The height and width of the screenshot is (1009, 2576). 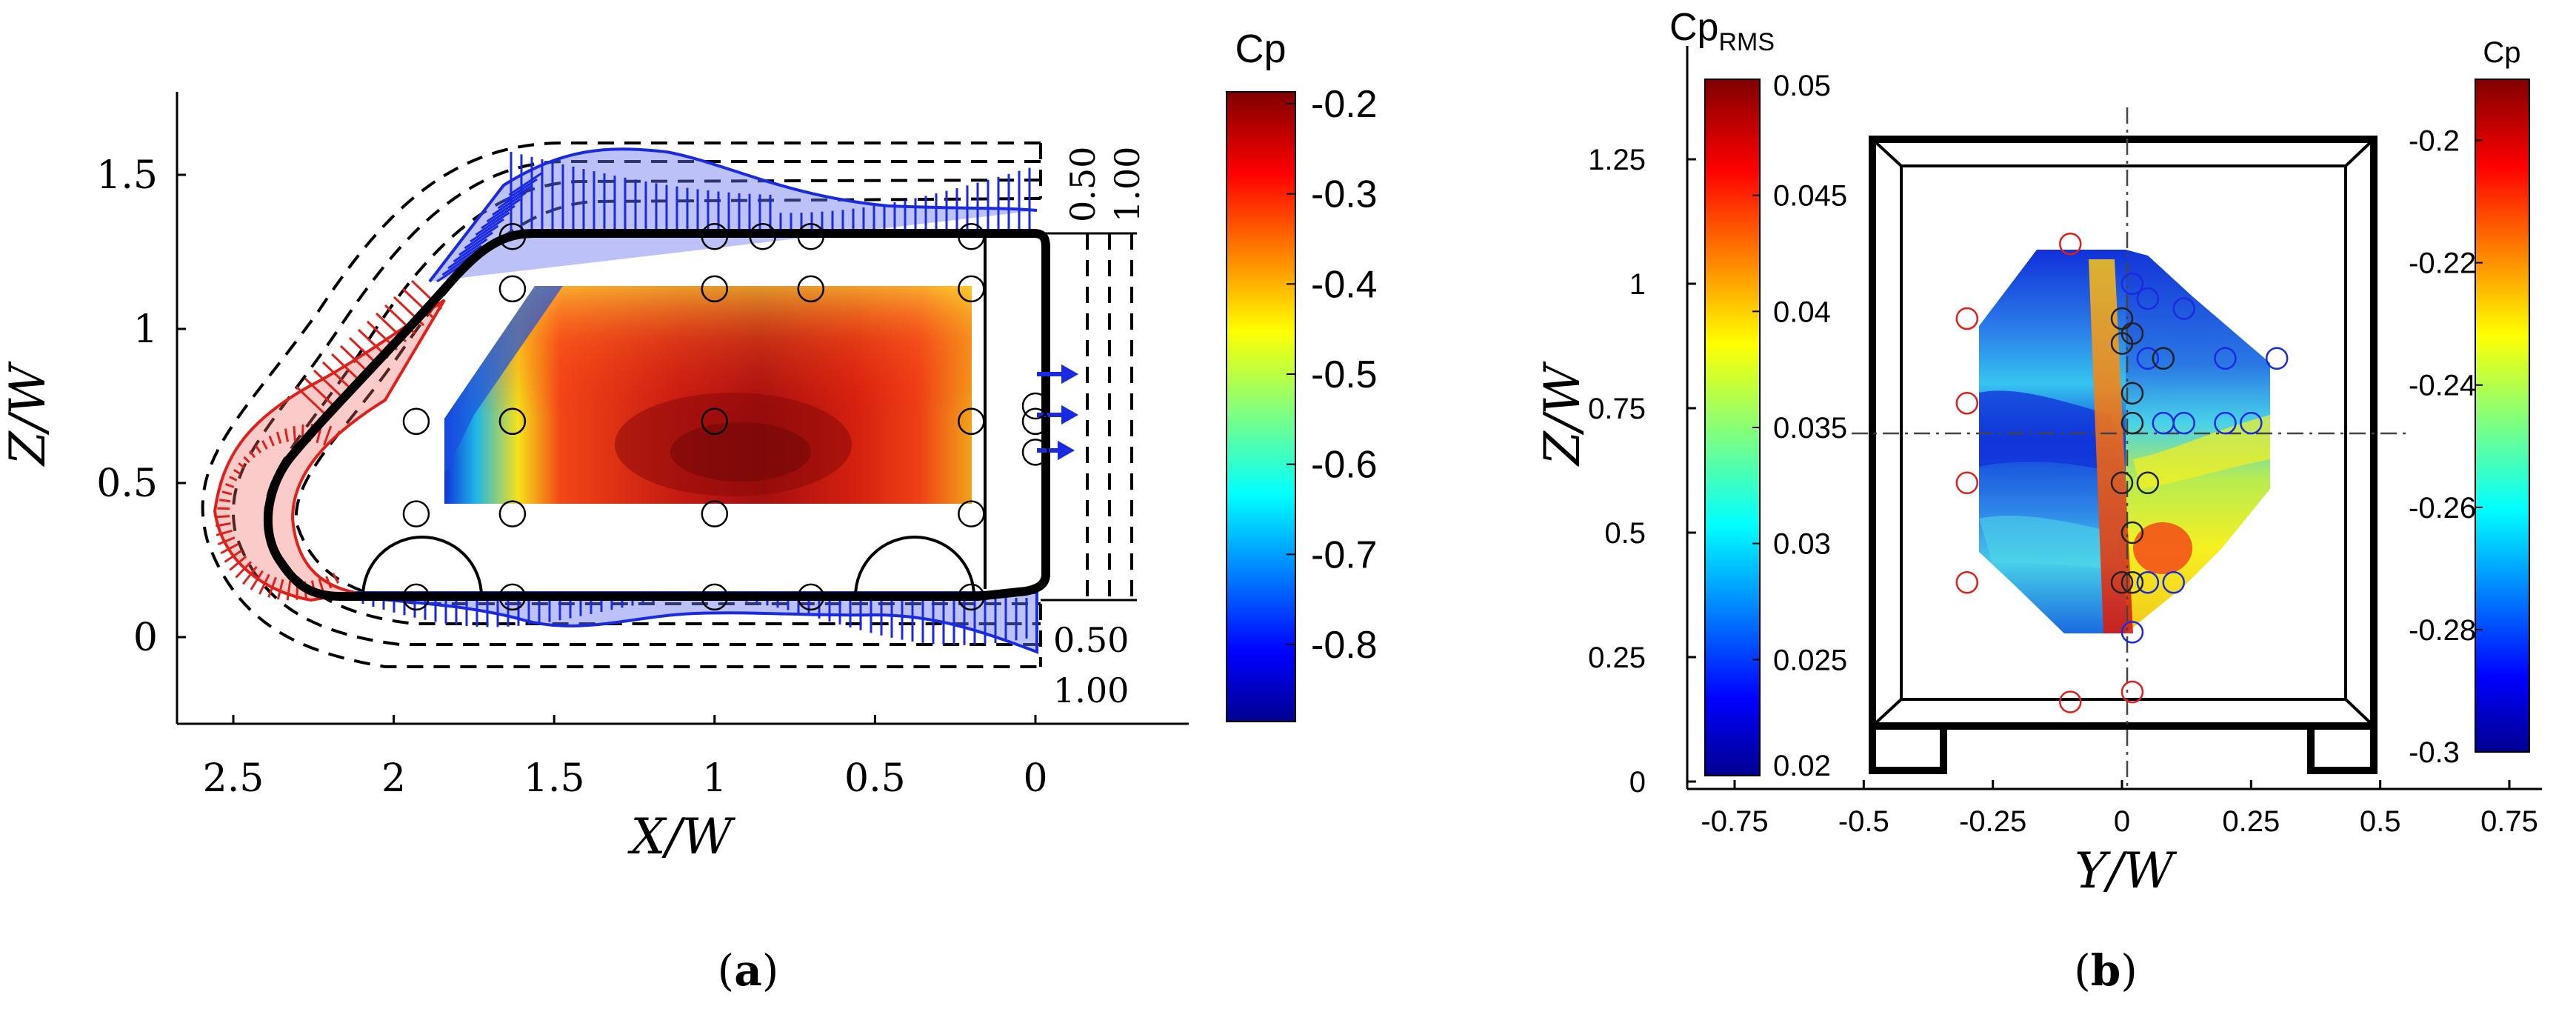 What do you see at coordinates (733, 217) in the screenshot?
I see `chart-a-roof-hatch` at bounding box center [733, 217].